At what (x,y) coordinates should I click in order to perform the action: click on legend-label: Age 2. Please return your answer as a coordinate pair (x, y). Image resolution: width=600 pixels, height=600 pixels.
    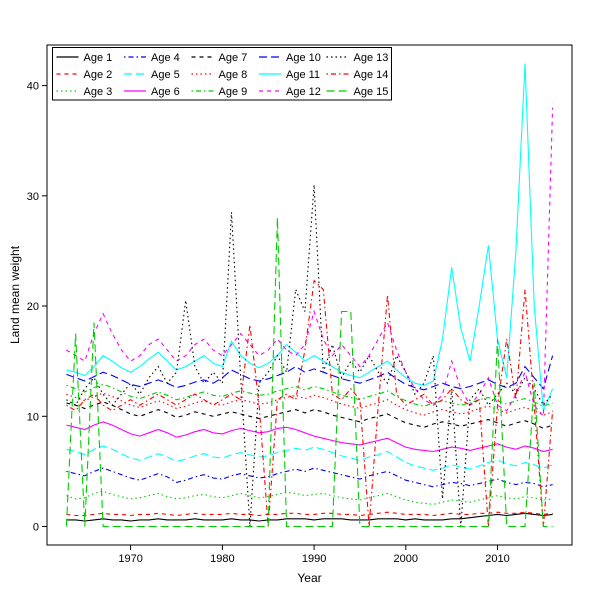
    Looking at the image, I should click on (98, 75).